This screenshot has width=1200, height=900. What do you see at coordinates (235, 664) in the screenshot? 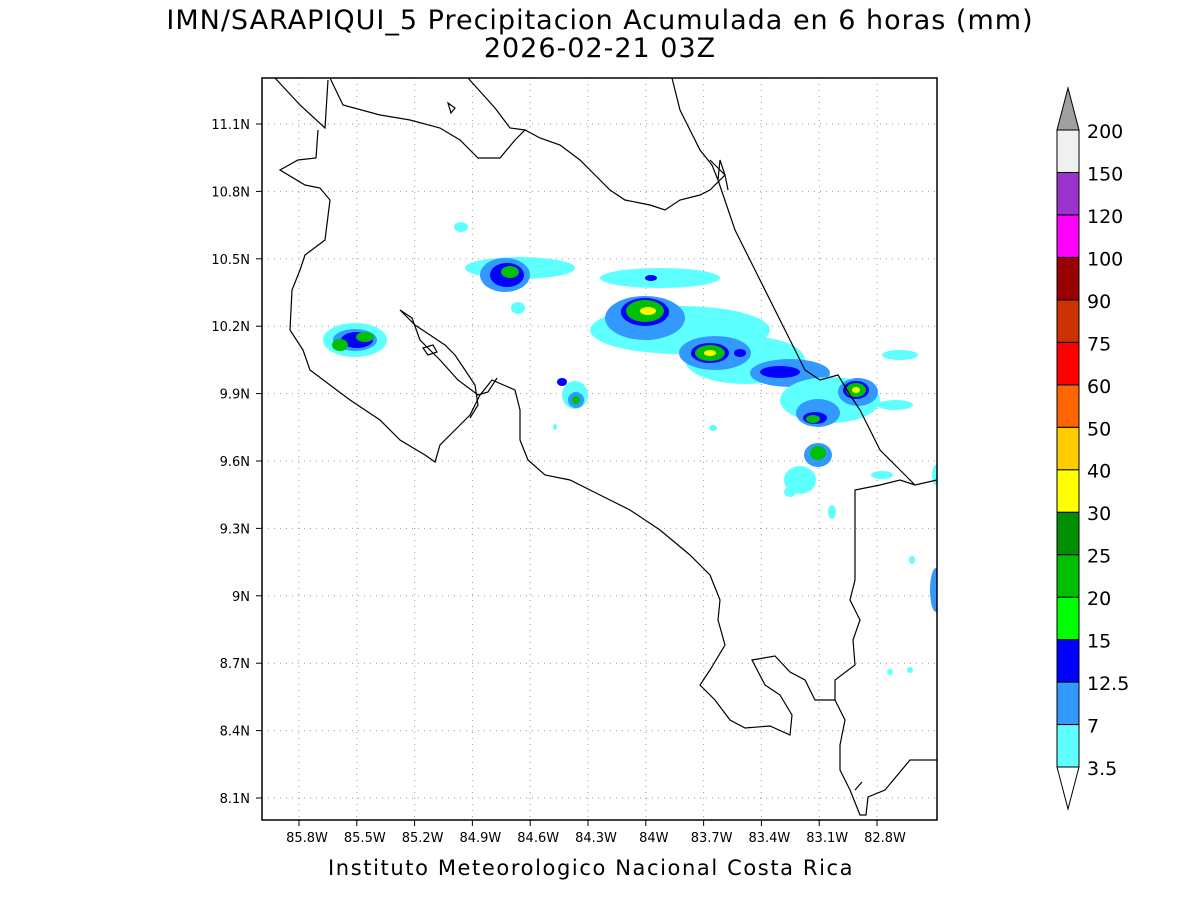
I see `lat-tick-label: 8.7N` at bounding box center [235, 664].